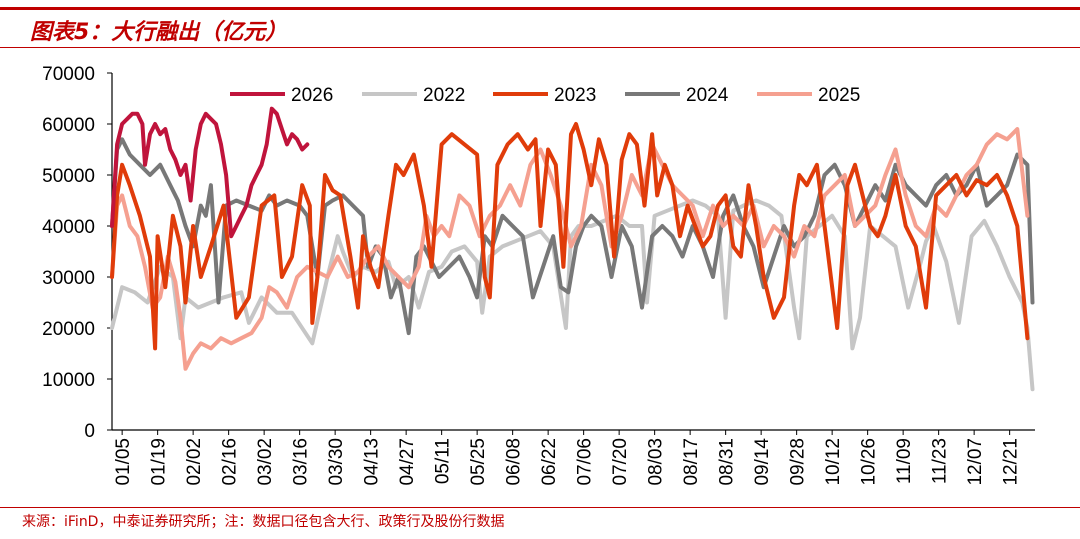 Image resolution: width=1080 pixels, height=539 pixels. What do you see at coordinates (540, 8) in the screenshot?
I see `top-rule` at bounding box center [540, 8].